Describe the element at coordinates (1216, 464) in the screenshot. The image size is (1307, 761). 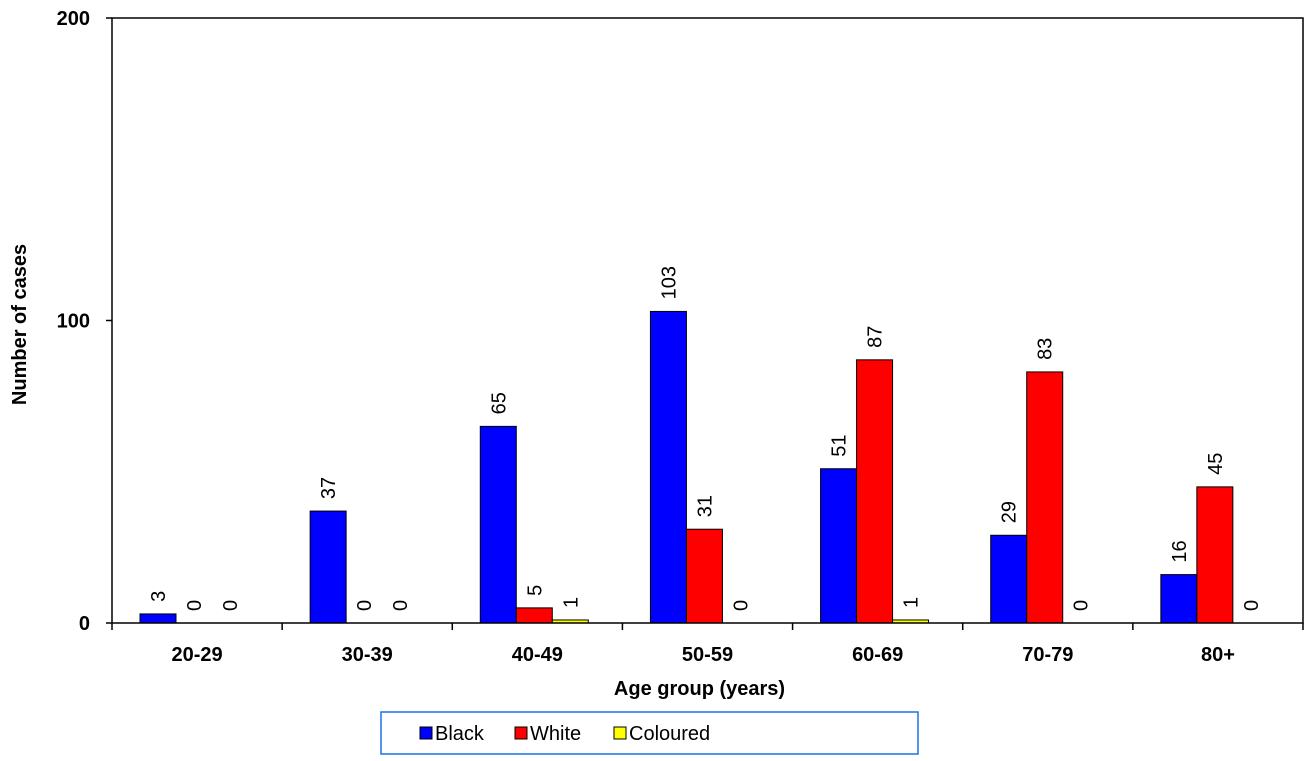
I see `data-label: 45` at that location.